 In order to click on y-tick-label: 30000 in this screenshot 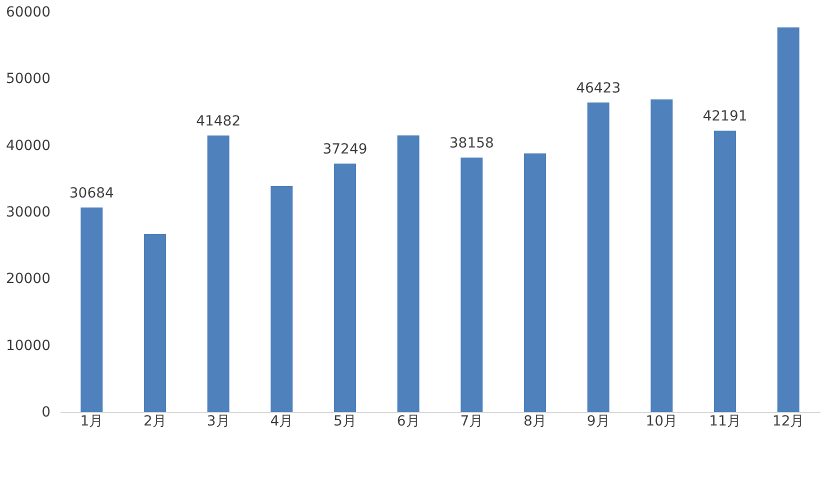, I will do `click(28, 212)`.